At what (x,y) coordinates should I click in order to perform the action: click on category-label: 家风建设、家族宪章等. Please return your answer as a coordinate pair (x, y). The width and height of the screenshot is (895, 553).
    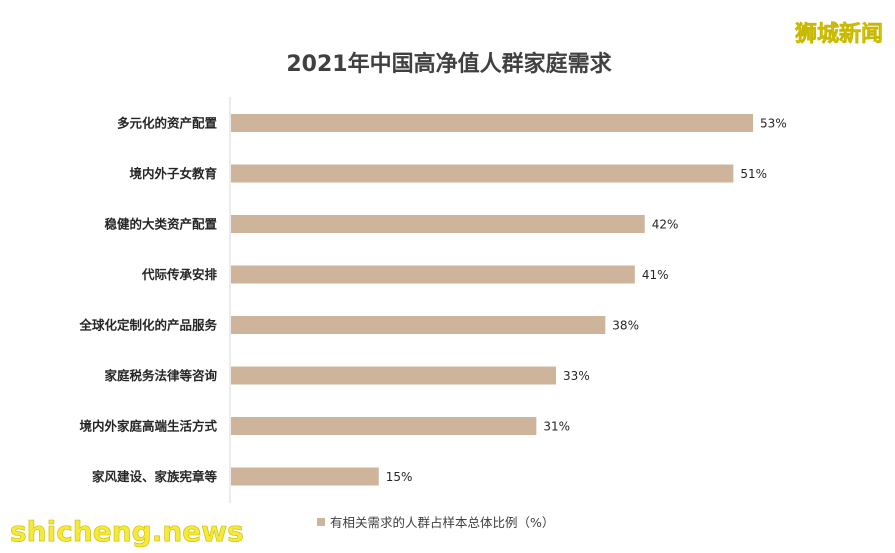
    Looking at the image, I should click on (155, 476).